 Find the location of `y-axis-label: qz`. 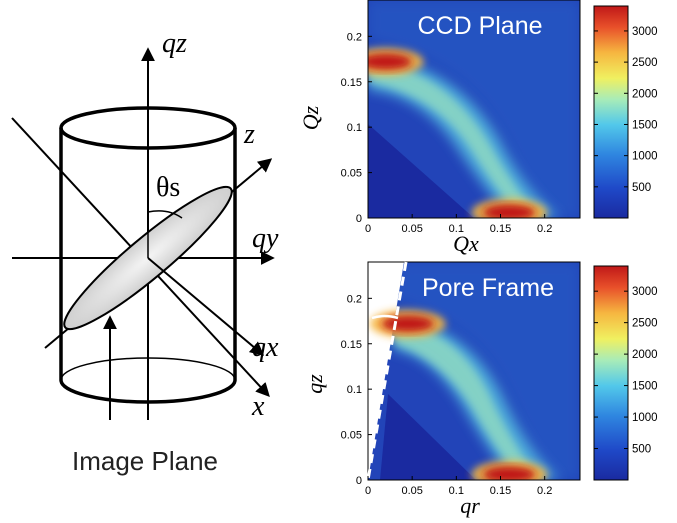

y-axis-label: qz is located at coordinates (314, 384).